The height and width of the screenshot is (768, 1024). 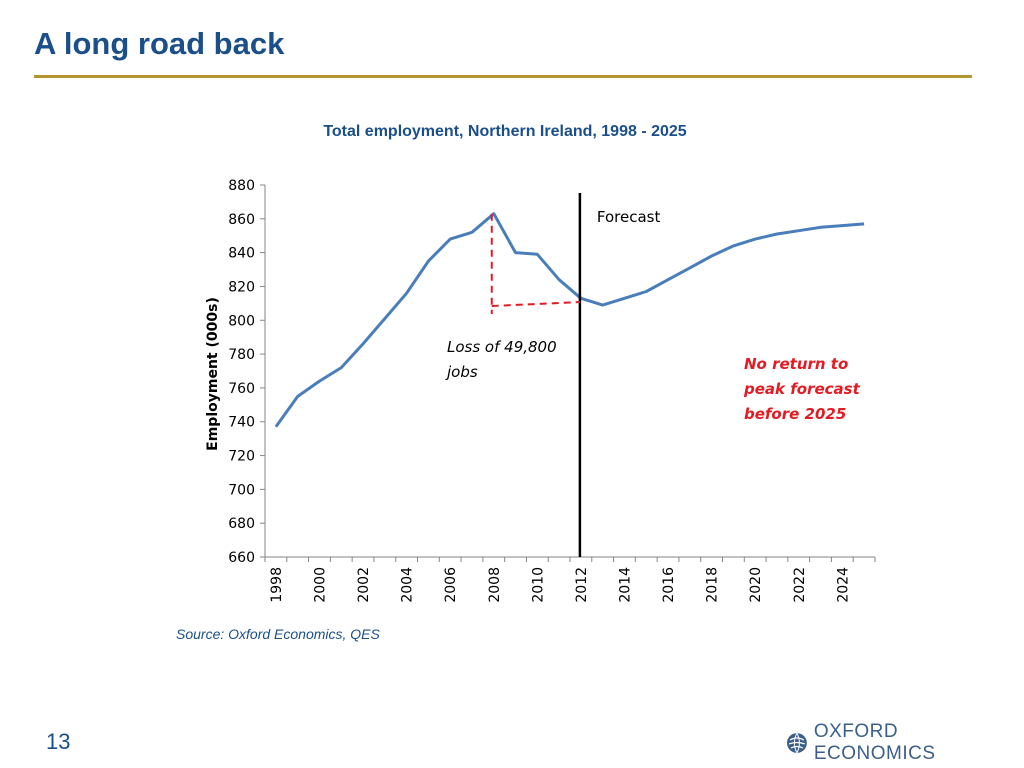 I want to click on no-return-annotation-line3: before 2025, so click(x=795, y=414).